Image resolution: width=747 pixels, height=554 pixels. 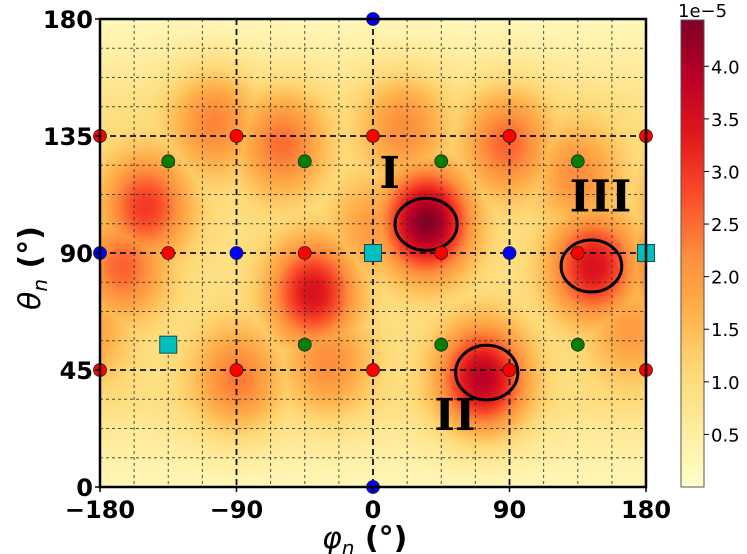 What do you see at coordinates (454, 415) in the screenshot?
I see `region-label-II: II` at bounding box center [454, 415].